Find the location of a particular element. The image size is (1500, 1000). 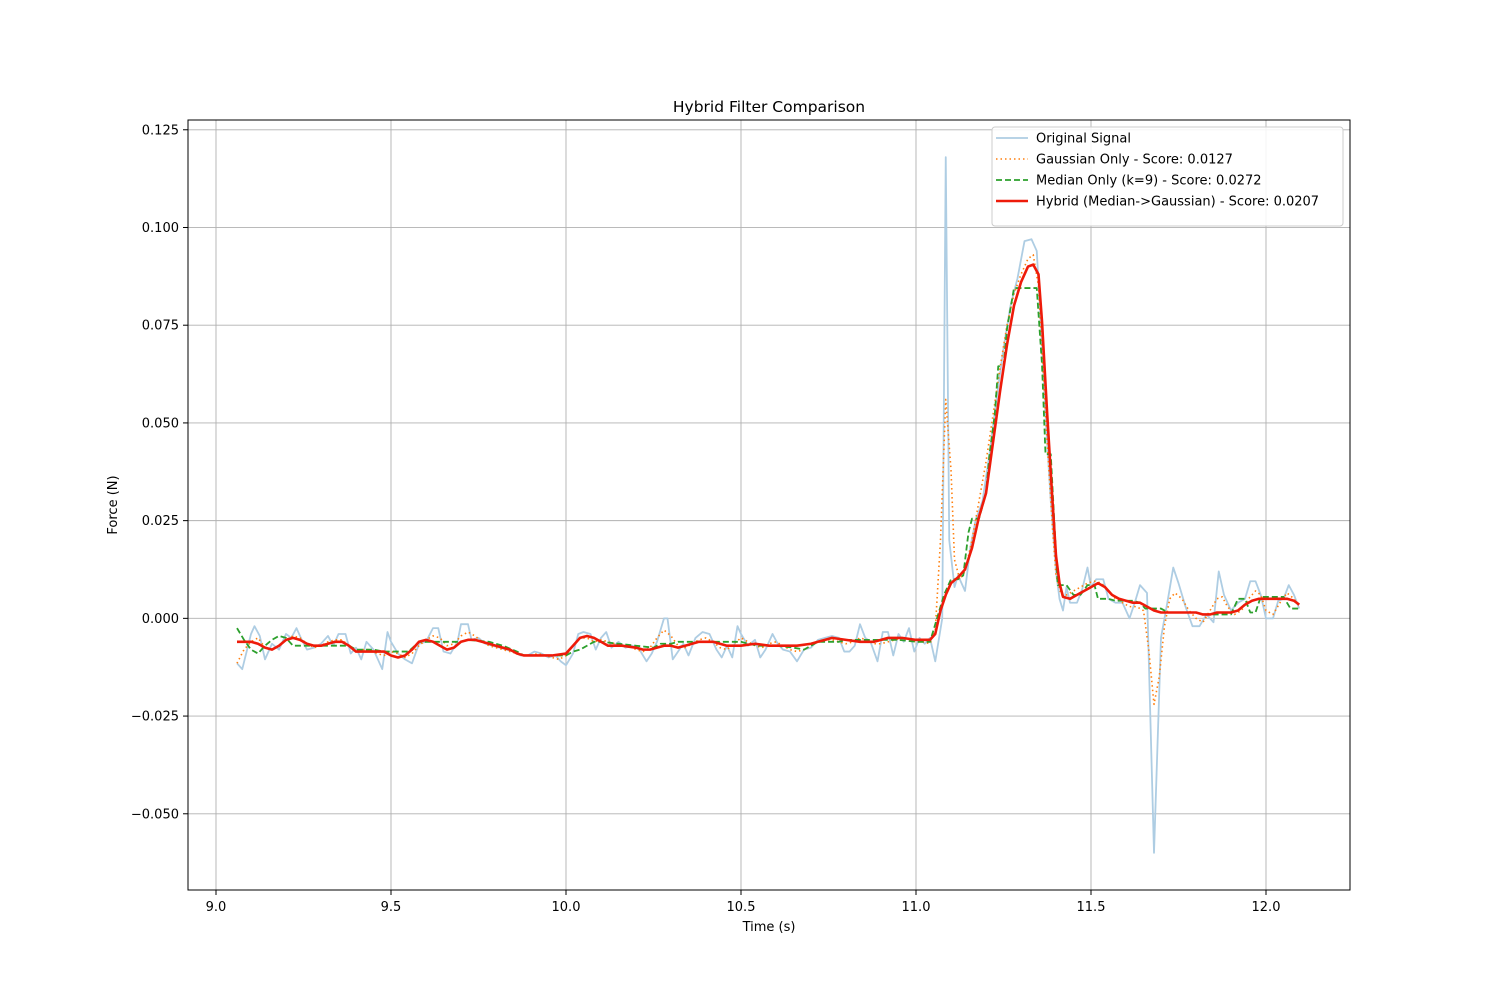

y-tick-label: 0.000 is located at coordinates (160, 619).